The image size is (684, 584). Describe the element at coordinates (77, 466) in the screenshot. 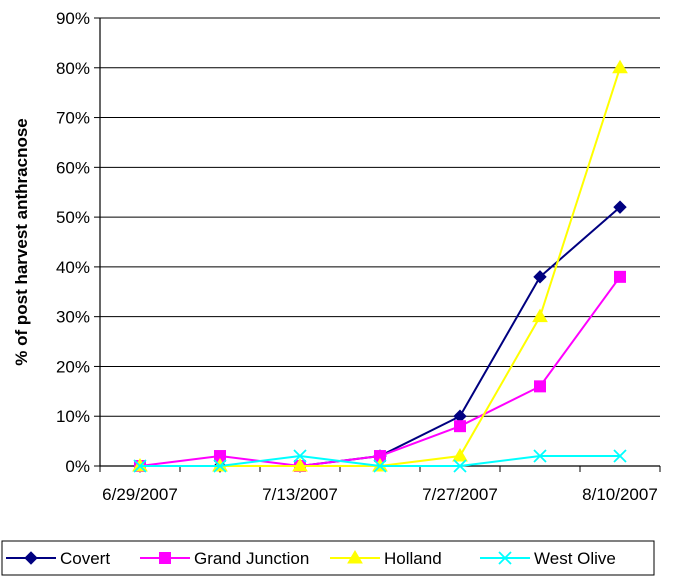

I see `y-tick-label: 0%` at that location.